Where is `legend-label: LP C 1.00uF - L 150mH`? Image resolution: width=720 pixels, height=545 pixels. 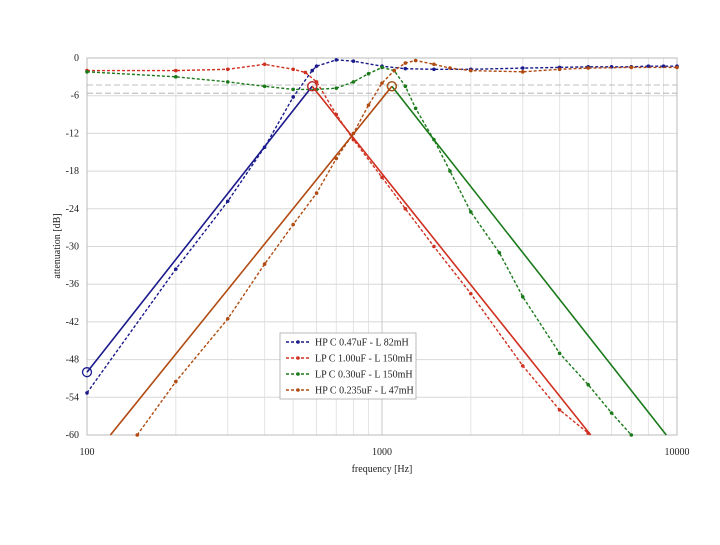 legend-label: LP C 1.00uF - L 150mH is located at coordinates (364, 359).